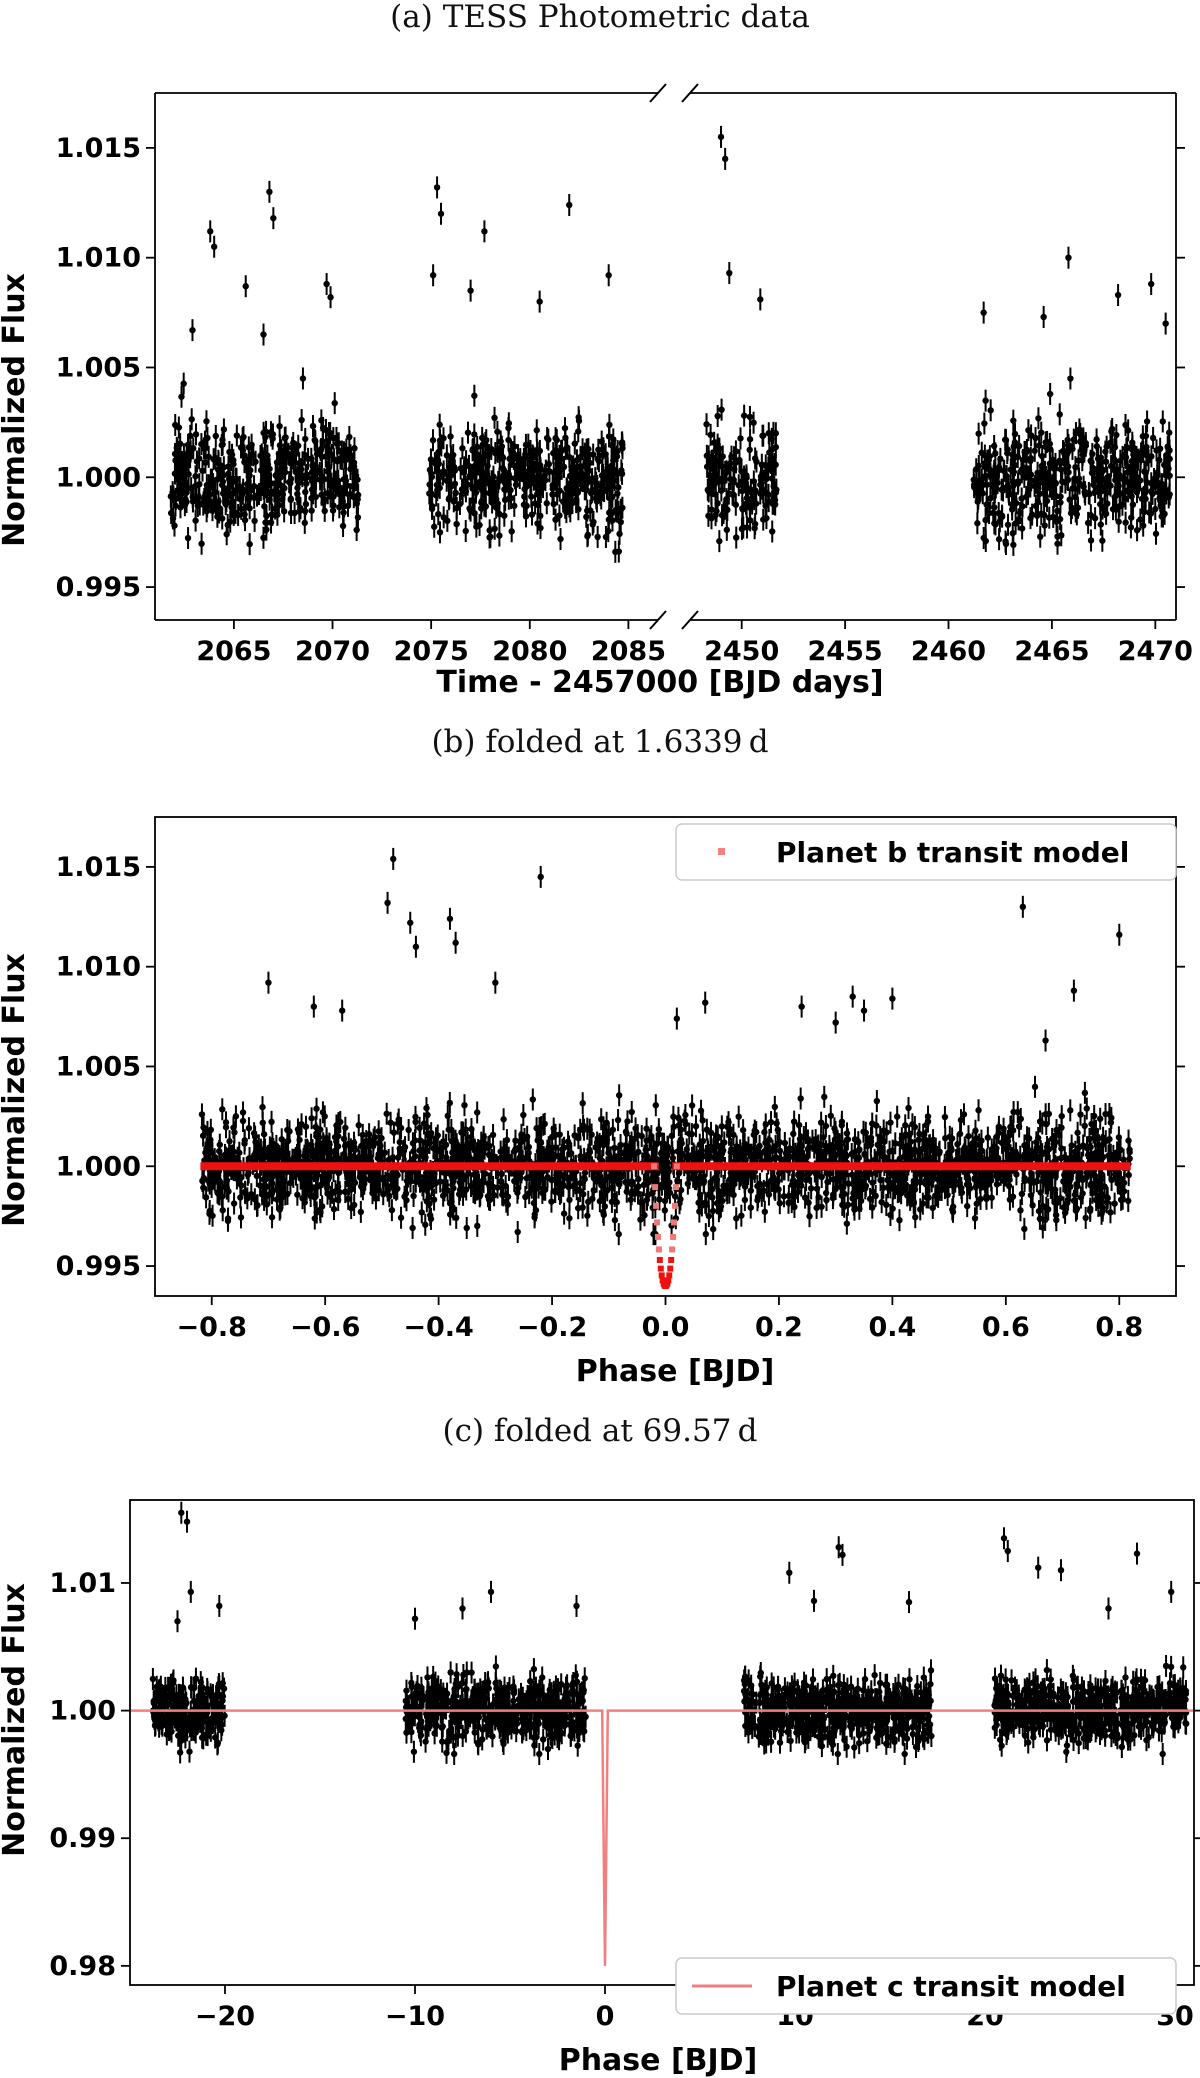 The width and height of the screenshot is (1200, 2078). I want to click on panel-a-x-tick-label: 2460, so click(948, 651).